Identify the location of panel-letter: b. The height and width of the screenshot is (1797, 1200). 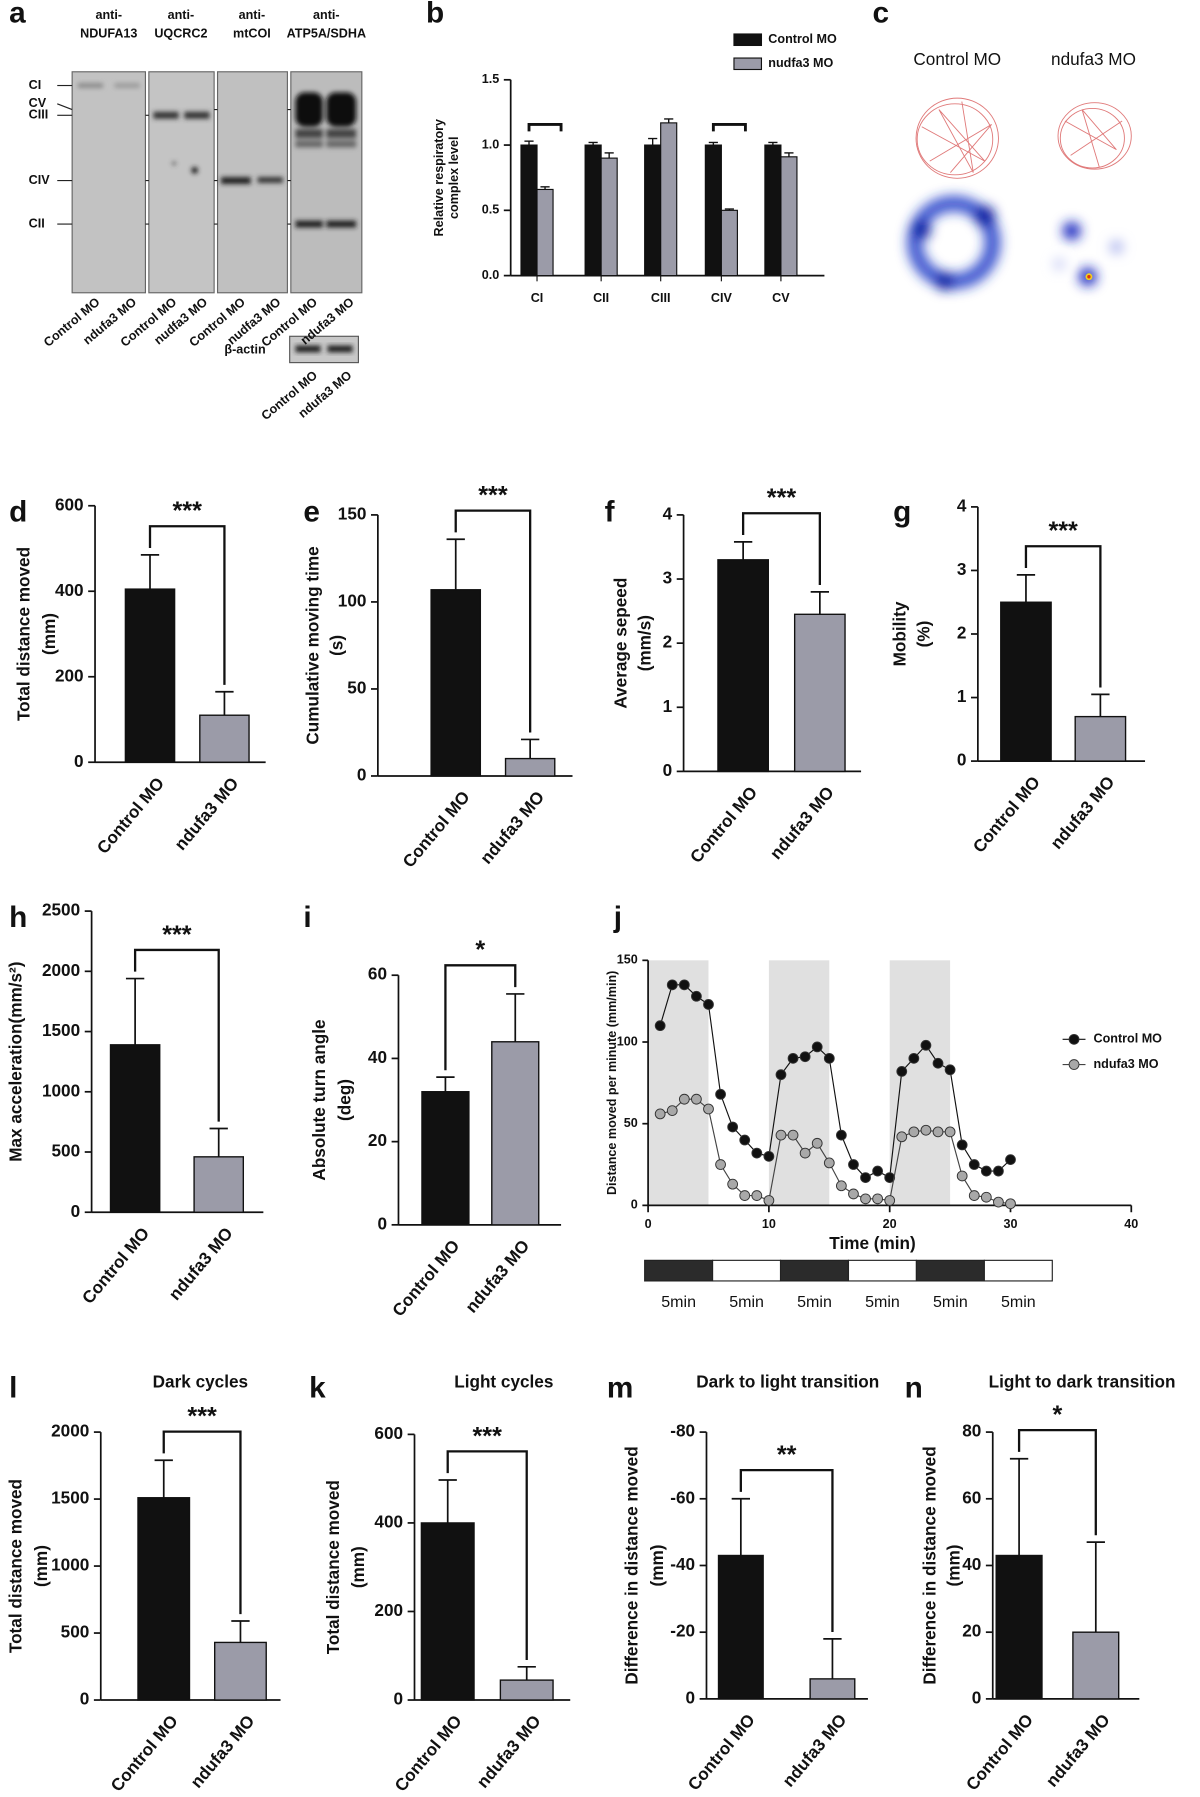
(435, 14).